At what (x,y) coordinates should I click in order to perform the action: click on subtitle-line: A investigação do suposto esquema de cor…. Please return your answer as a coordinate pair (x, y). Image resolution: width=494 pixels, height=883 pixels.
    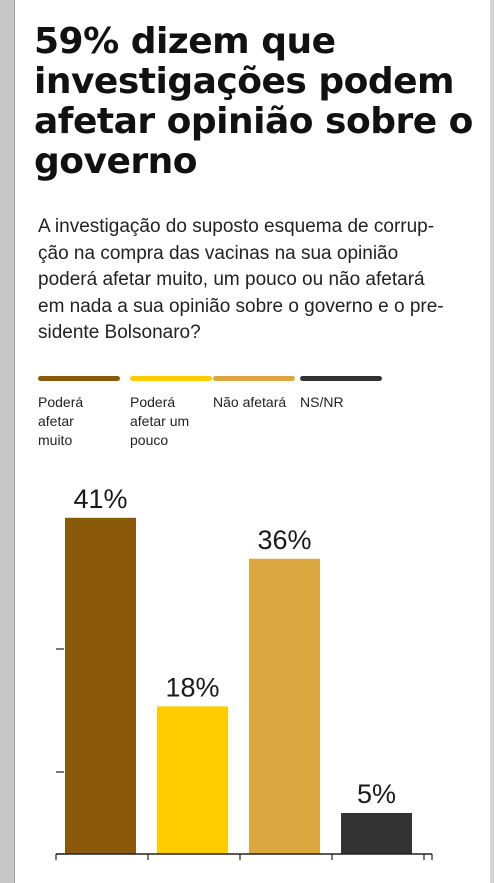
    Looking at the image, I should click on (236, 226).